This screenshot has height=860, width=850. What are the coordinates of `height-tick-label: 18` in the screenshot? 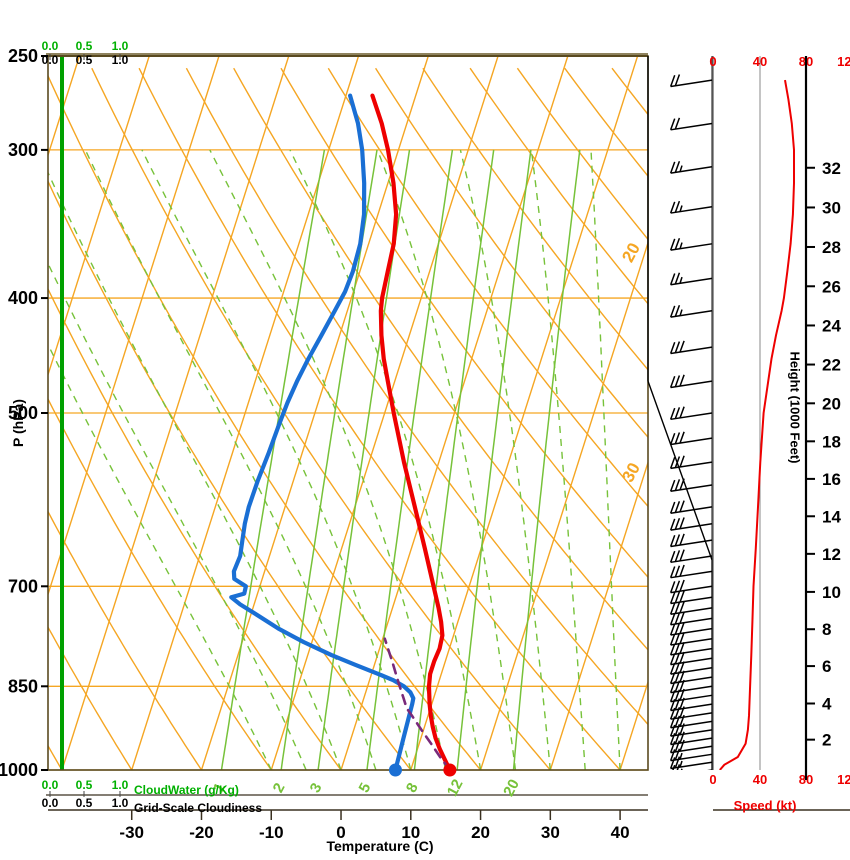 It's located at (831, 441).